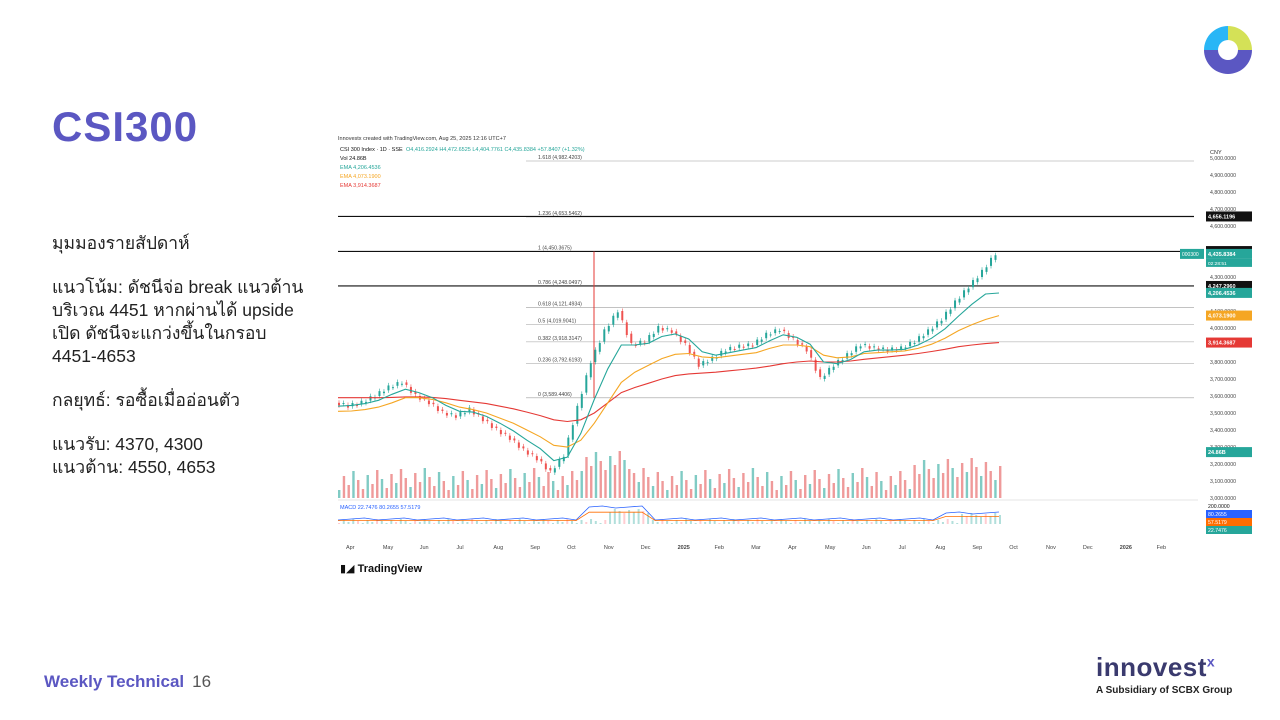 The height and width of the screenshot is (720, 1280). Describe the element at coordinates (1223, 329) in the screenshot. I see `y-tick-label: 4,000.0000` at that location.